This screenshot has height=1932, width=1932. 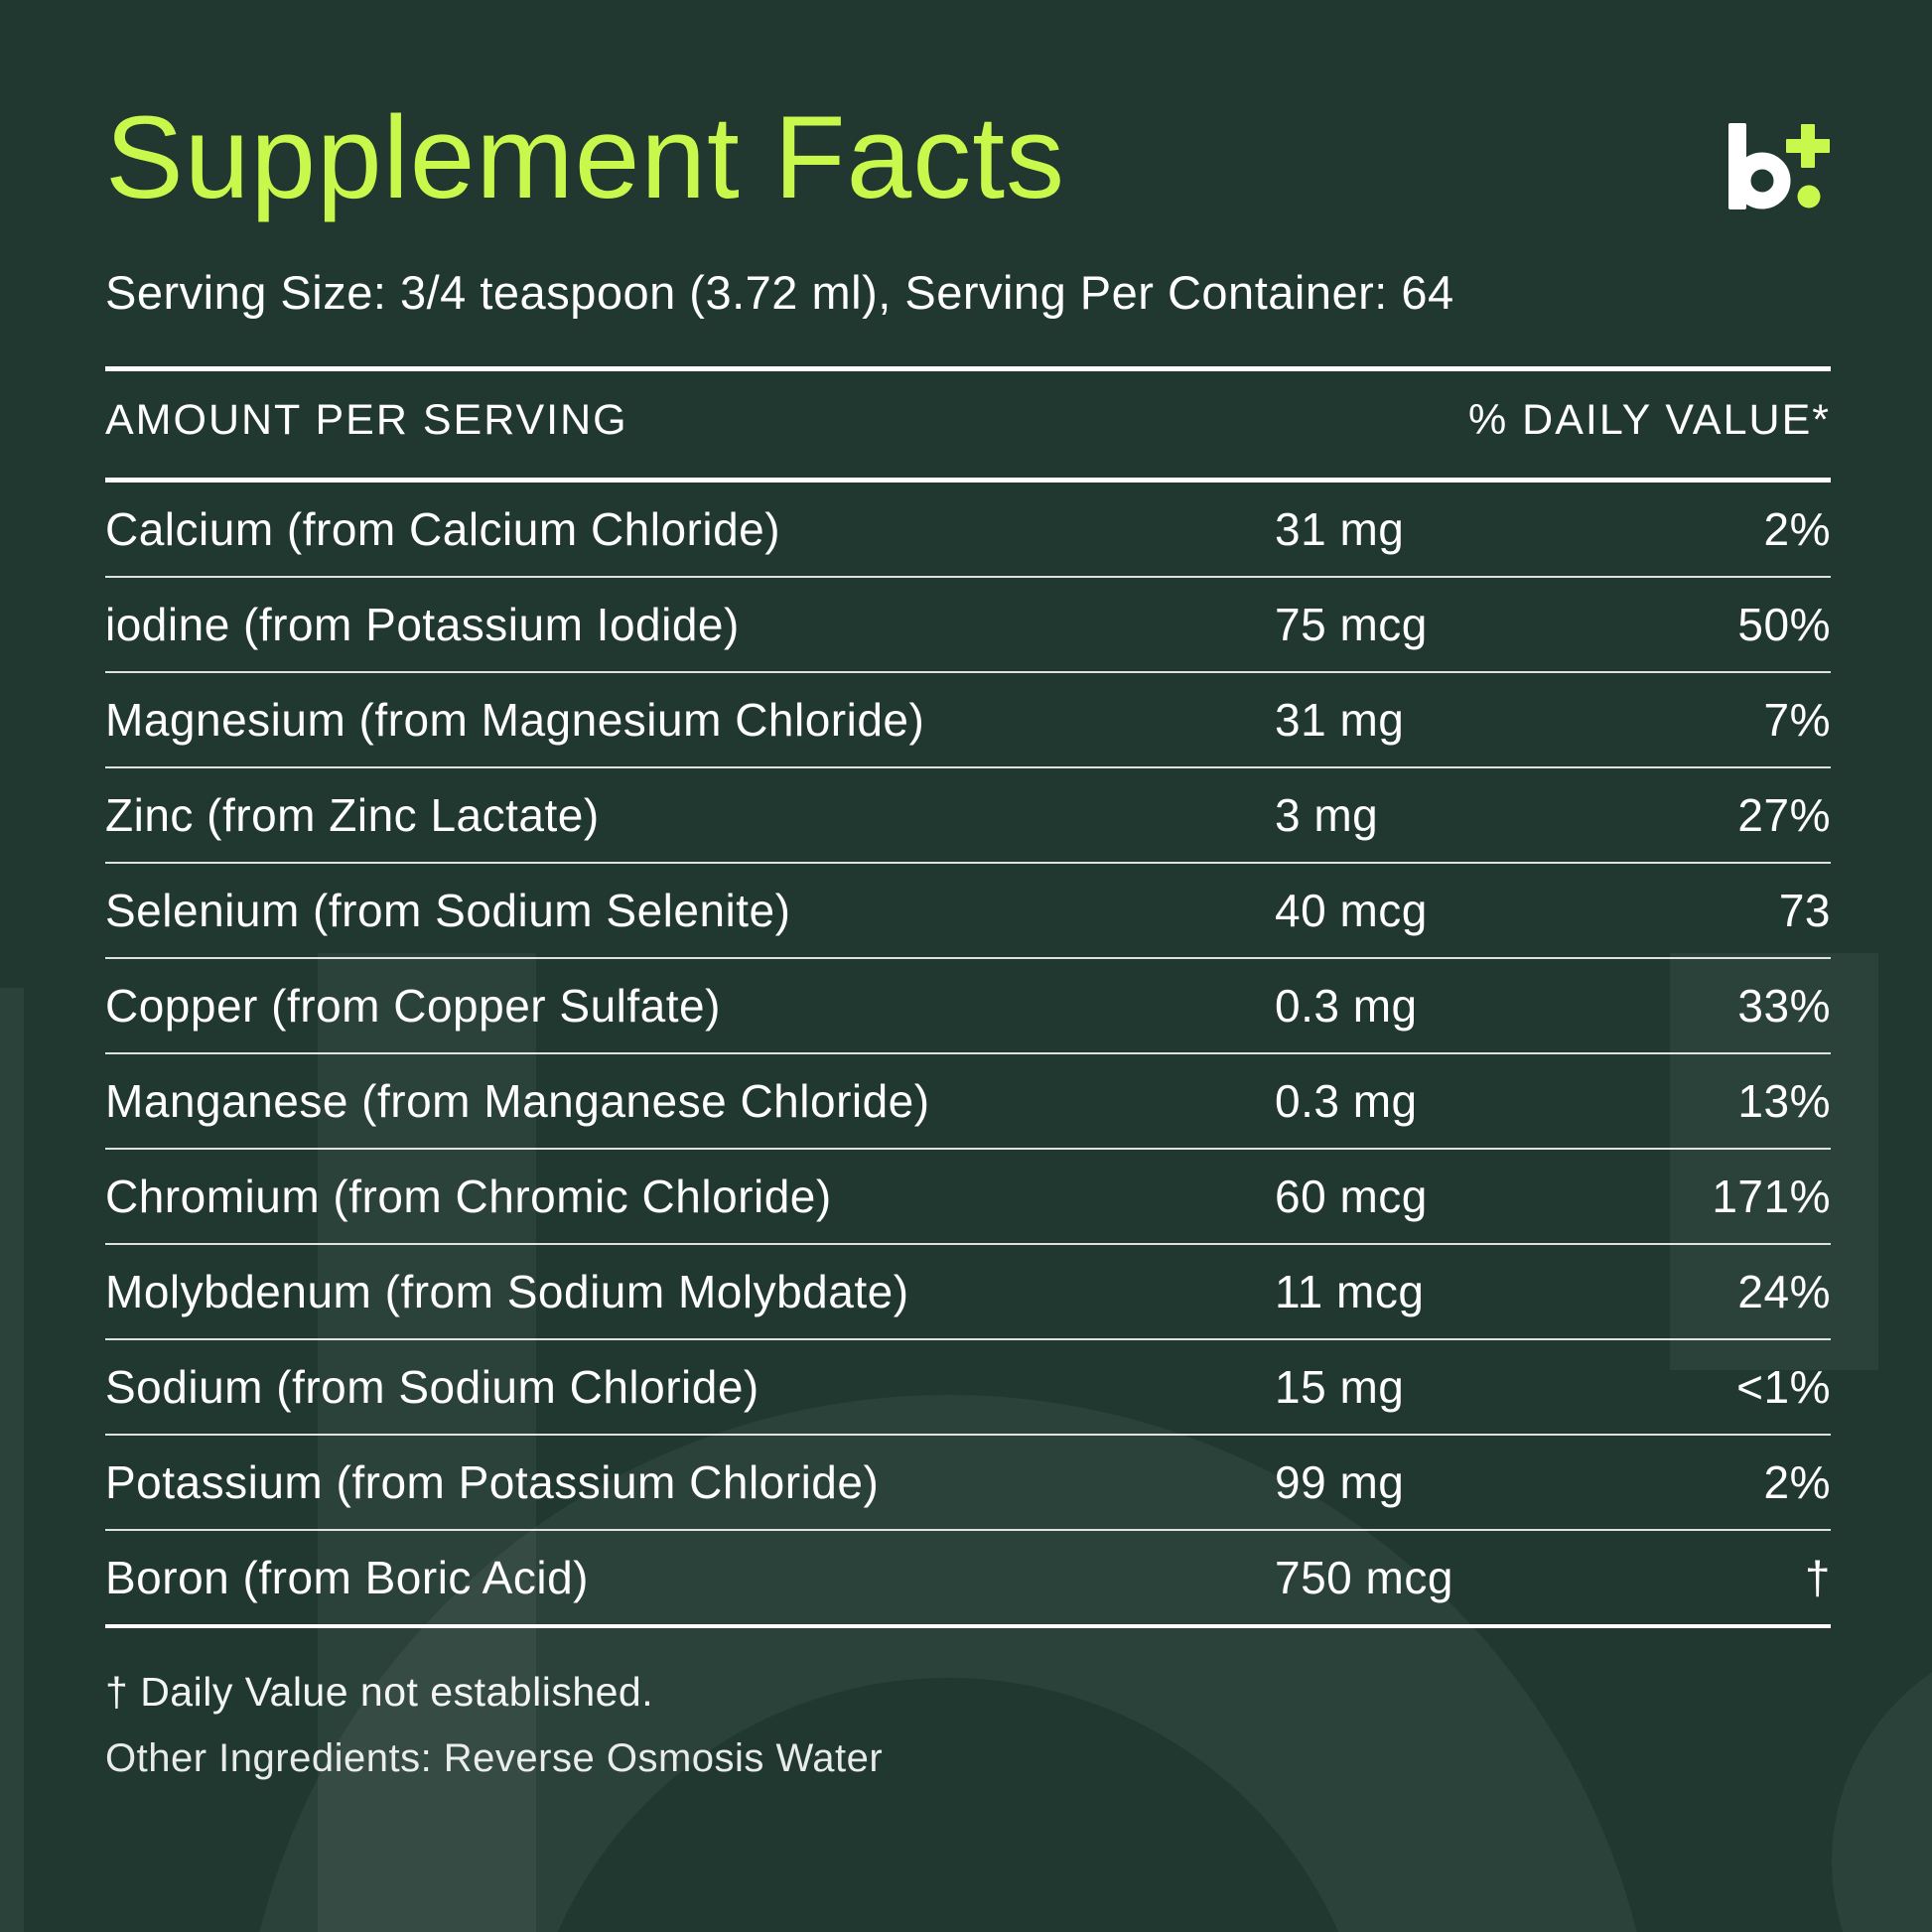 I want to click on table-row: Calcium (from Calcium Chloride) 31 mg 2%, so click(x=968, y=530).